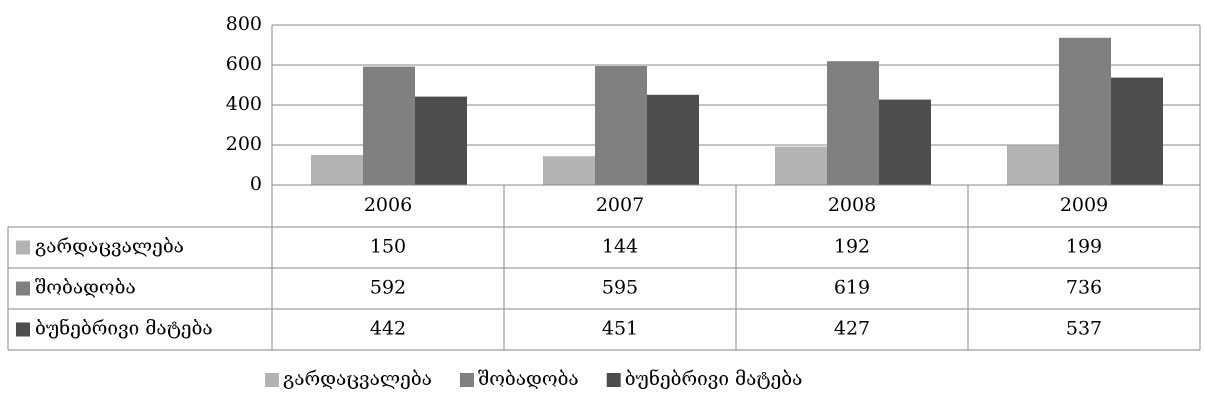 The image size is (1205, 418). I want to click on table-cell: 619, so click(852, 288).